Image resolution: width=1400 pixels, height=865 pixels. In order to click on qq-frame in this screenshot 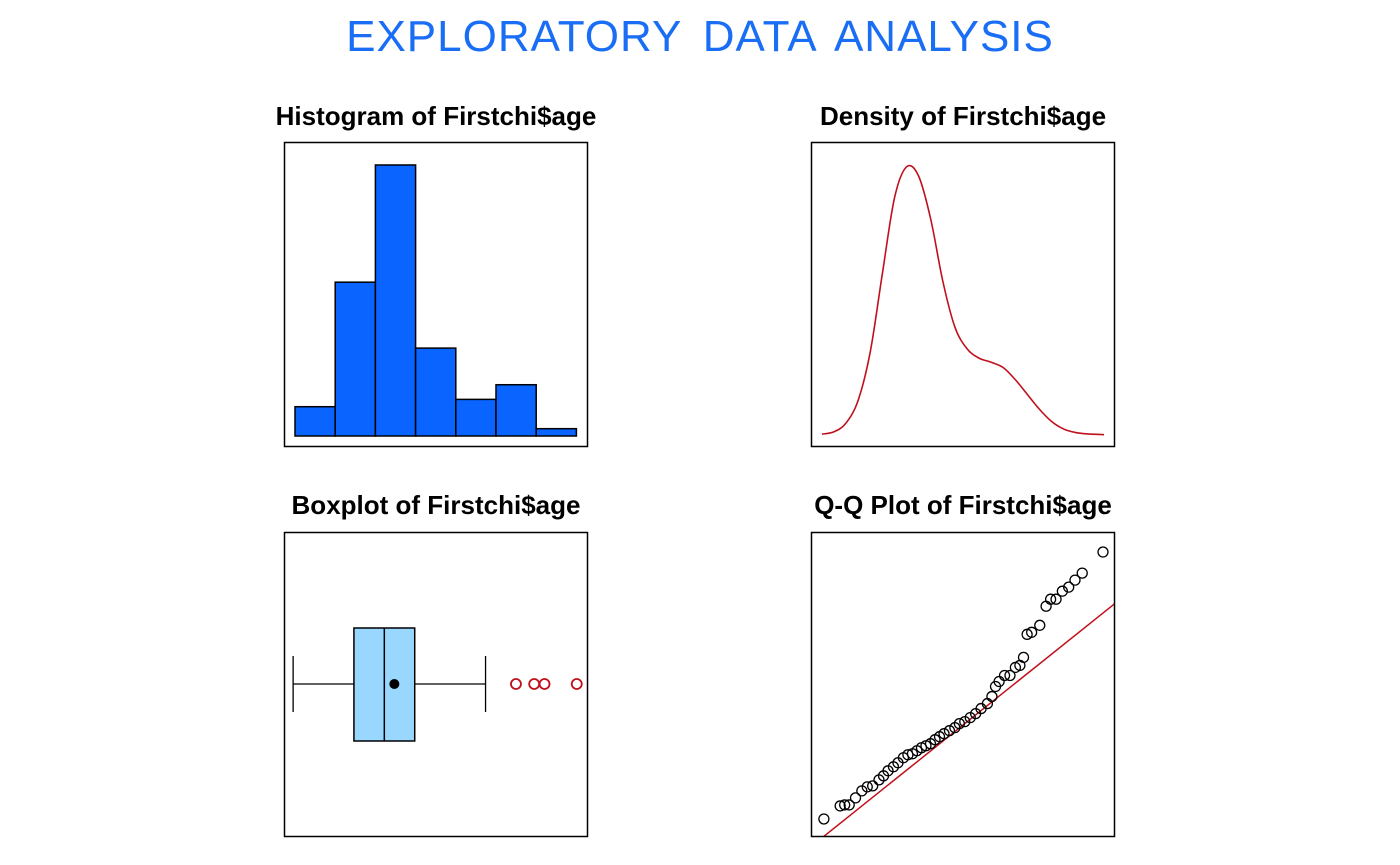, I will do `click(963, 684)`.